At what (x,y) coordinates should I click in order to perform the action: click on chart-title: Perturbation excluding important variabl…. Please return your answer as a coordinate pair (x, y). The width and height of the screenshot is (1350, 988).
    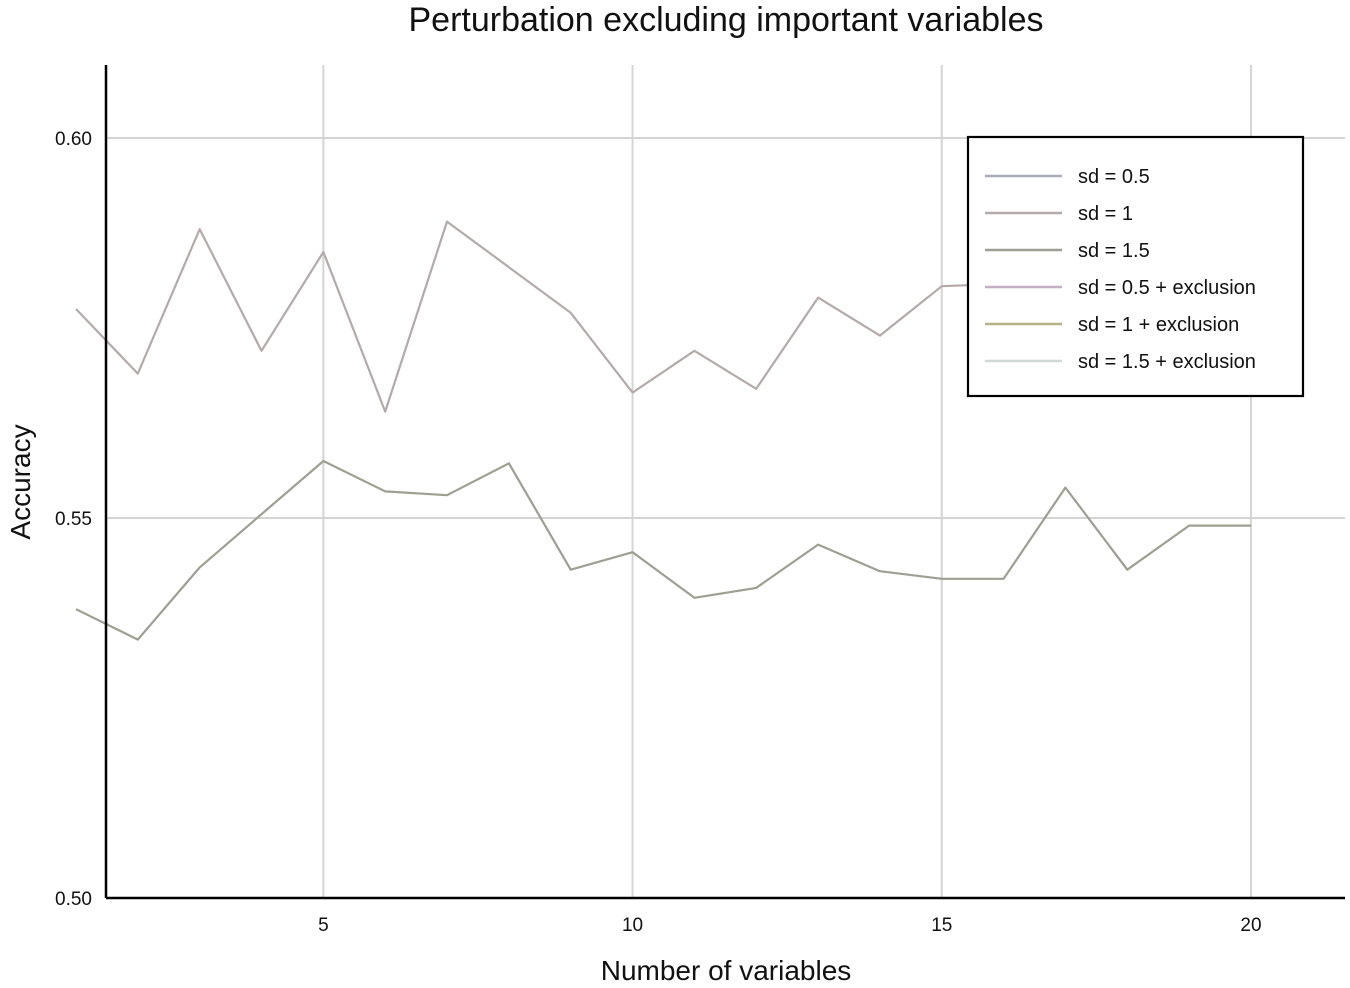
    Looking at the image, I should click on (725, 20).